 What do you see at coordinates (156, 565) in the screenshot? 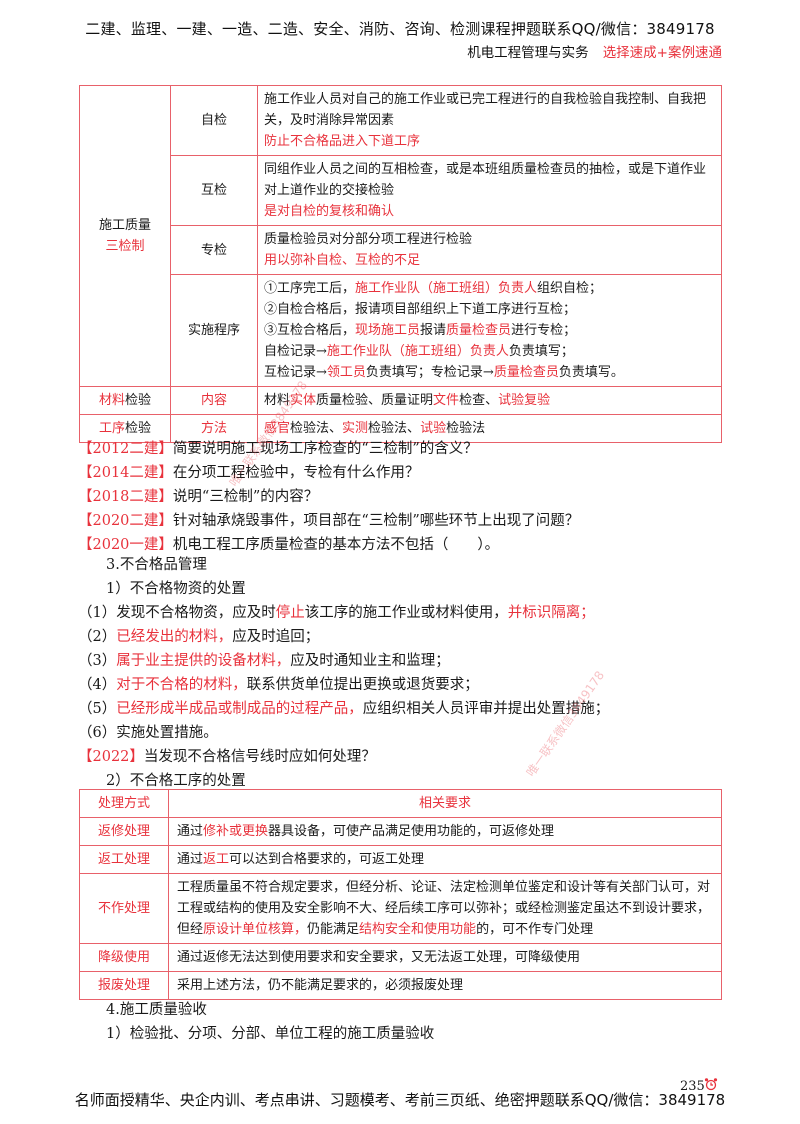
I see `section-title: 3.不合格品管理` at bounding box center [156, 565].